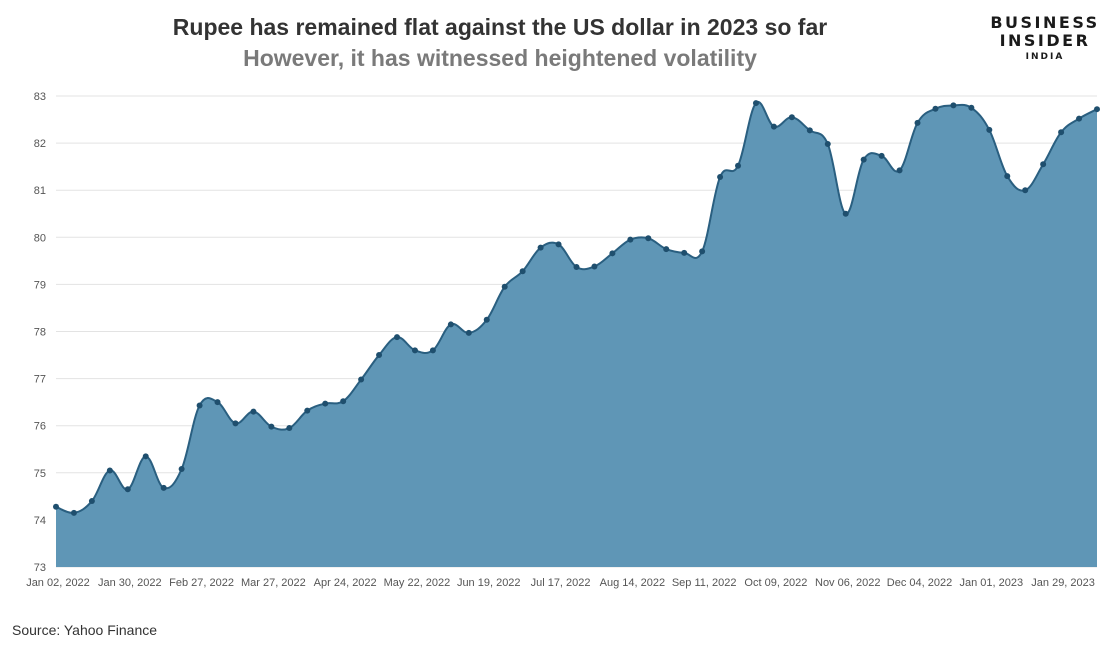 The width and height of the screenshot is (1118, 650). I want to click on y-tick-label: 78, so click(40, 333).